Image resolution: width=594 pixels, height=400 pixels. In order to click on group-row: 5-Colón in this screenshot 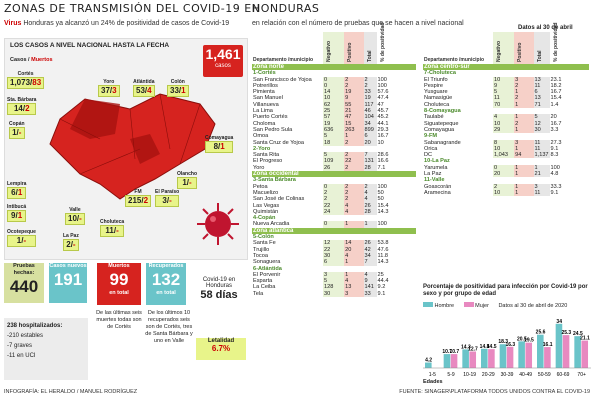, I will do `click(334, 237)`.